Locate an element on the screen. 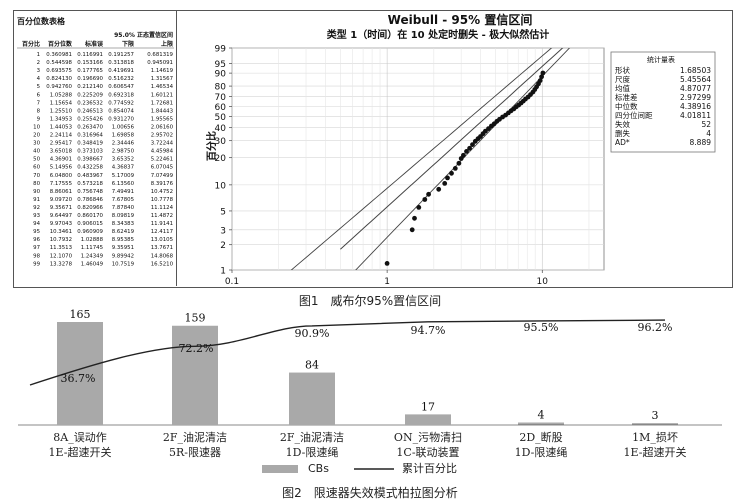 The width and height of the screenshot is (740, 504). table-row: 96 10.7932 1.02888 8.95385 13.0105 is located at coordinates (103, 240).